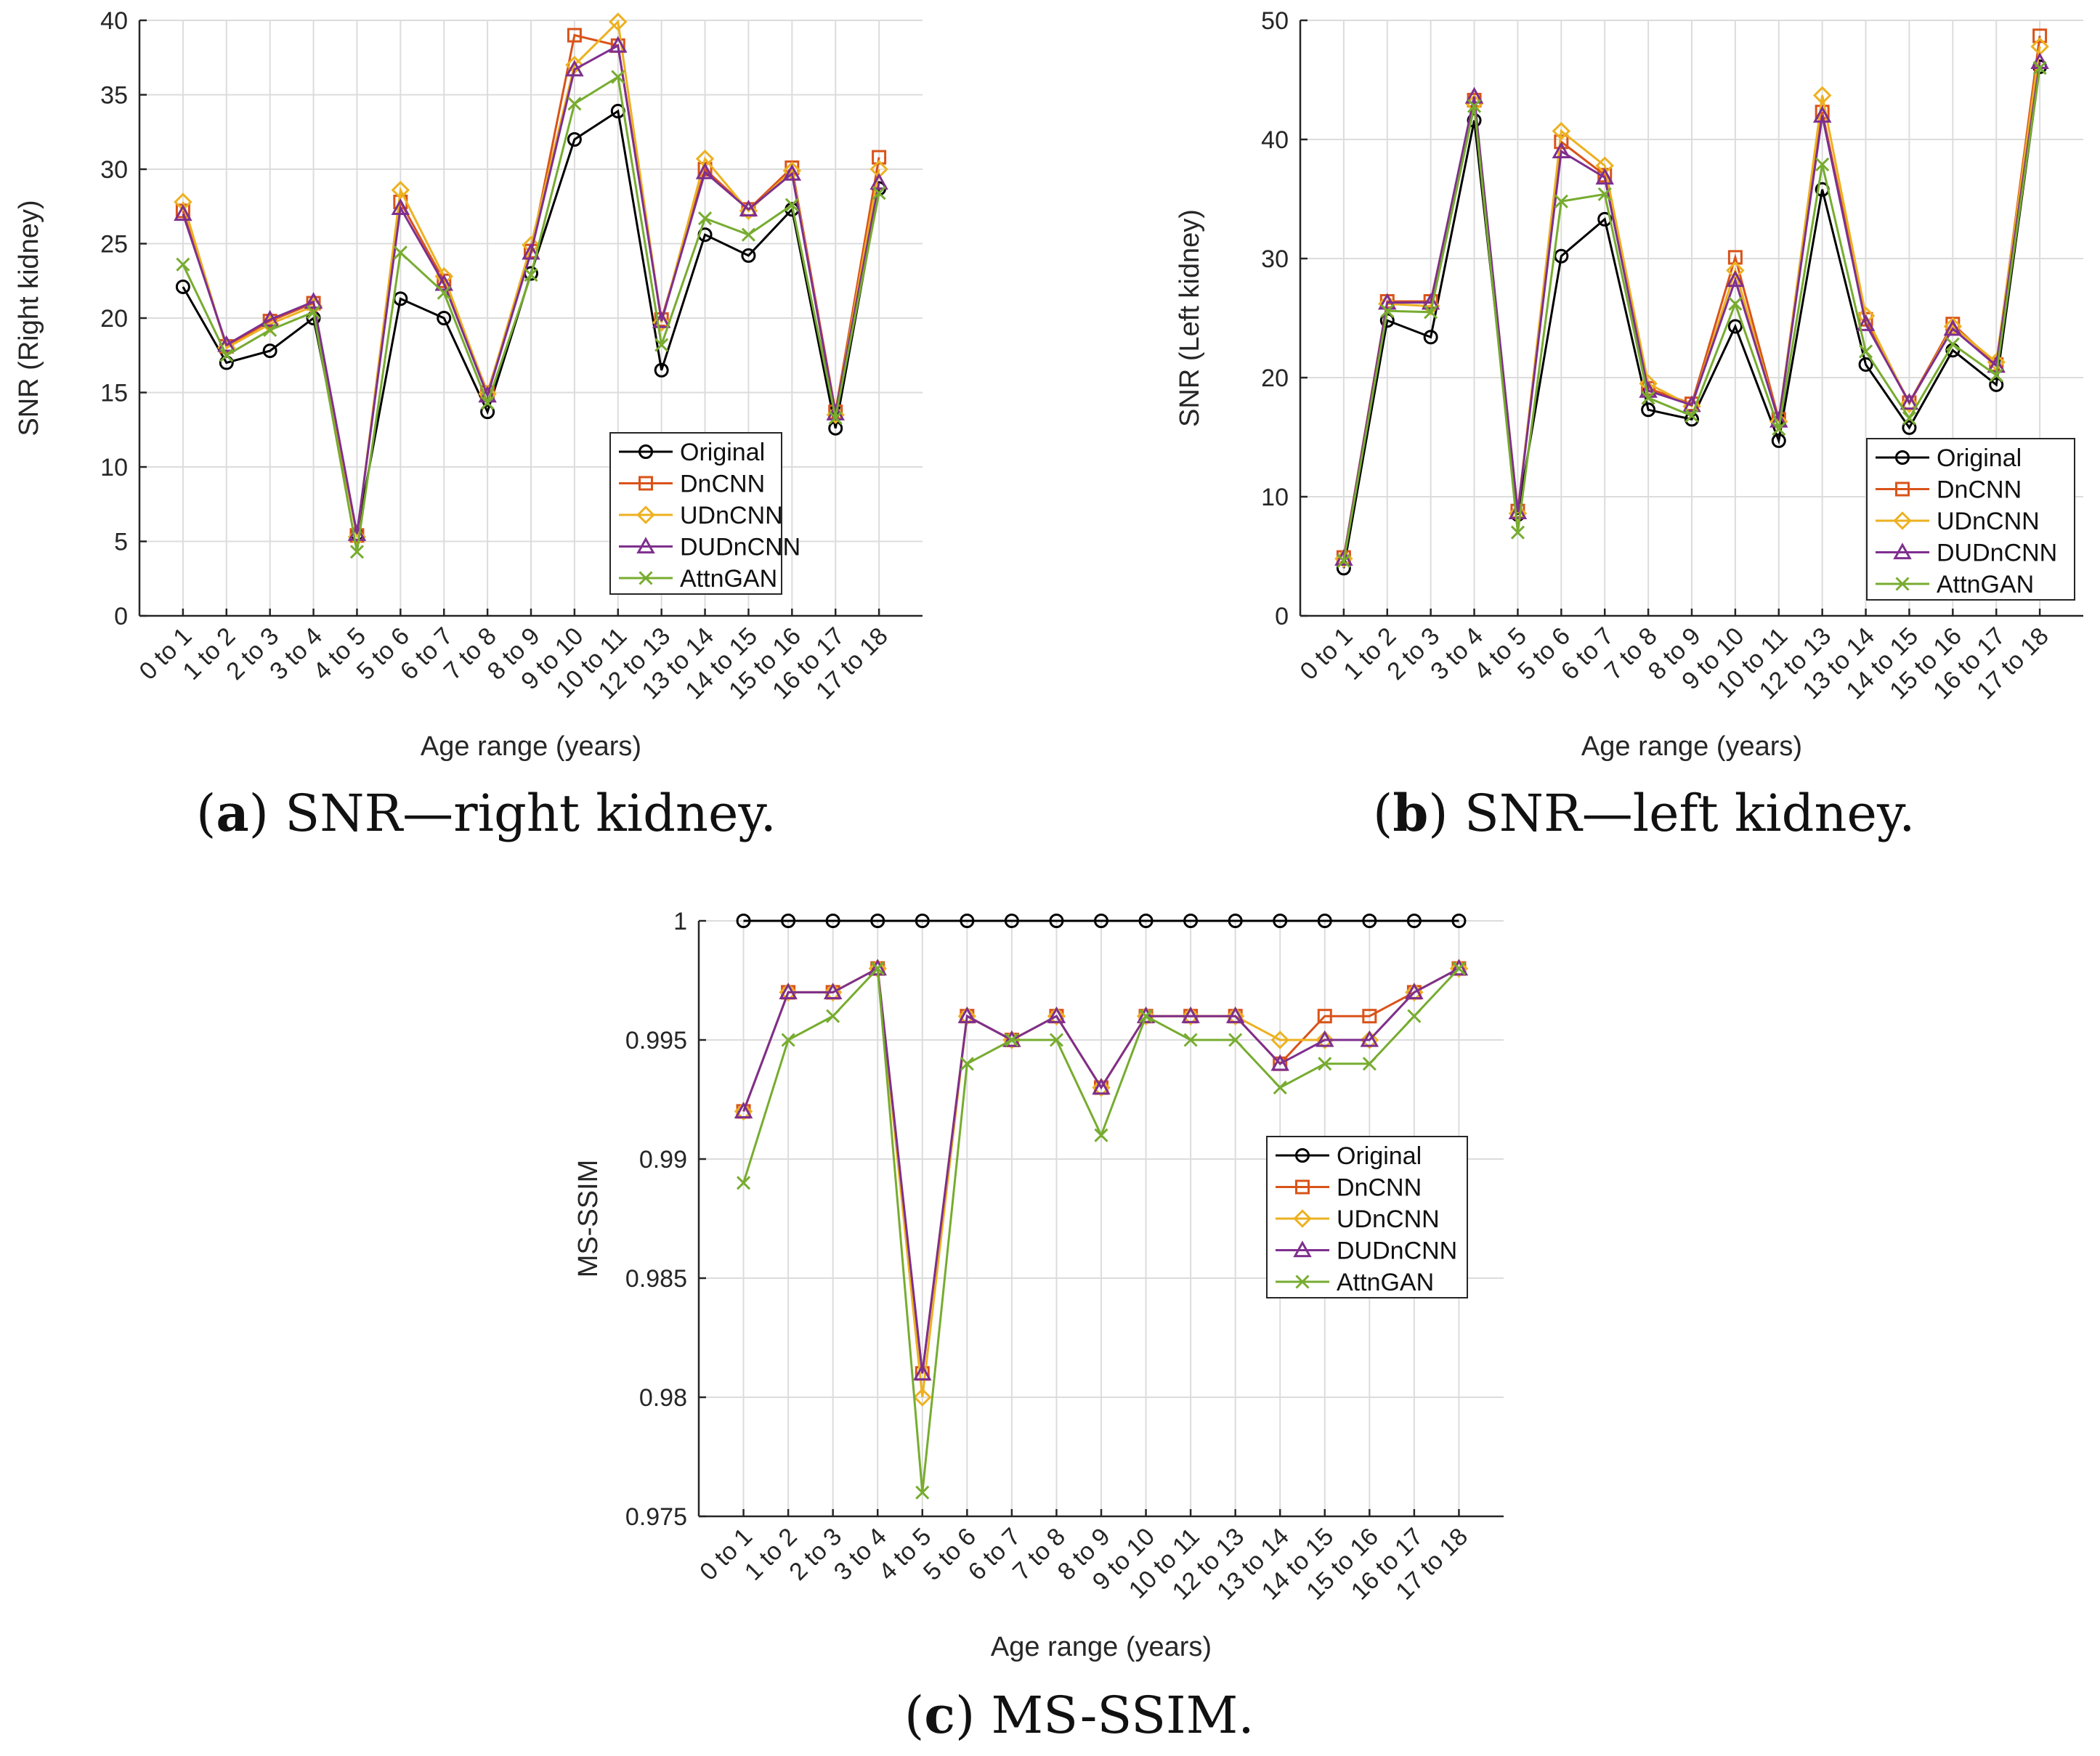  Describe the element at coordinates (486, 813) in the screenshot. I see `caption-a: (a) SNR—right kidney.` at that location.